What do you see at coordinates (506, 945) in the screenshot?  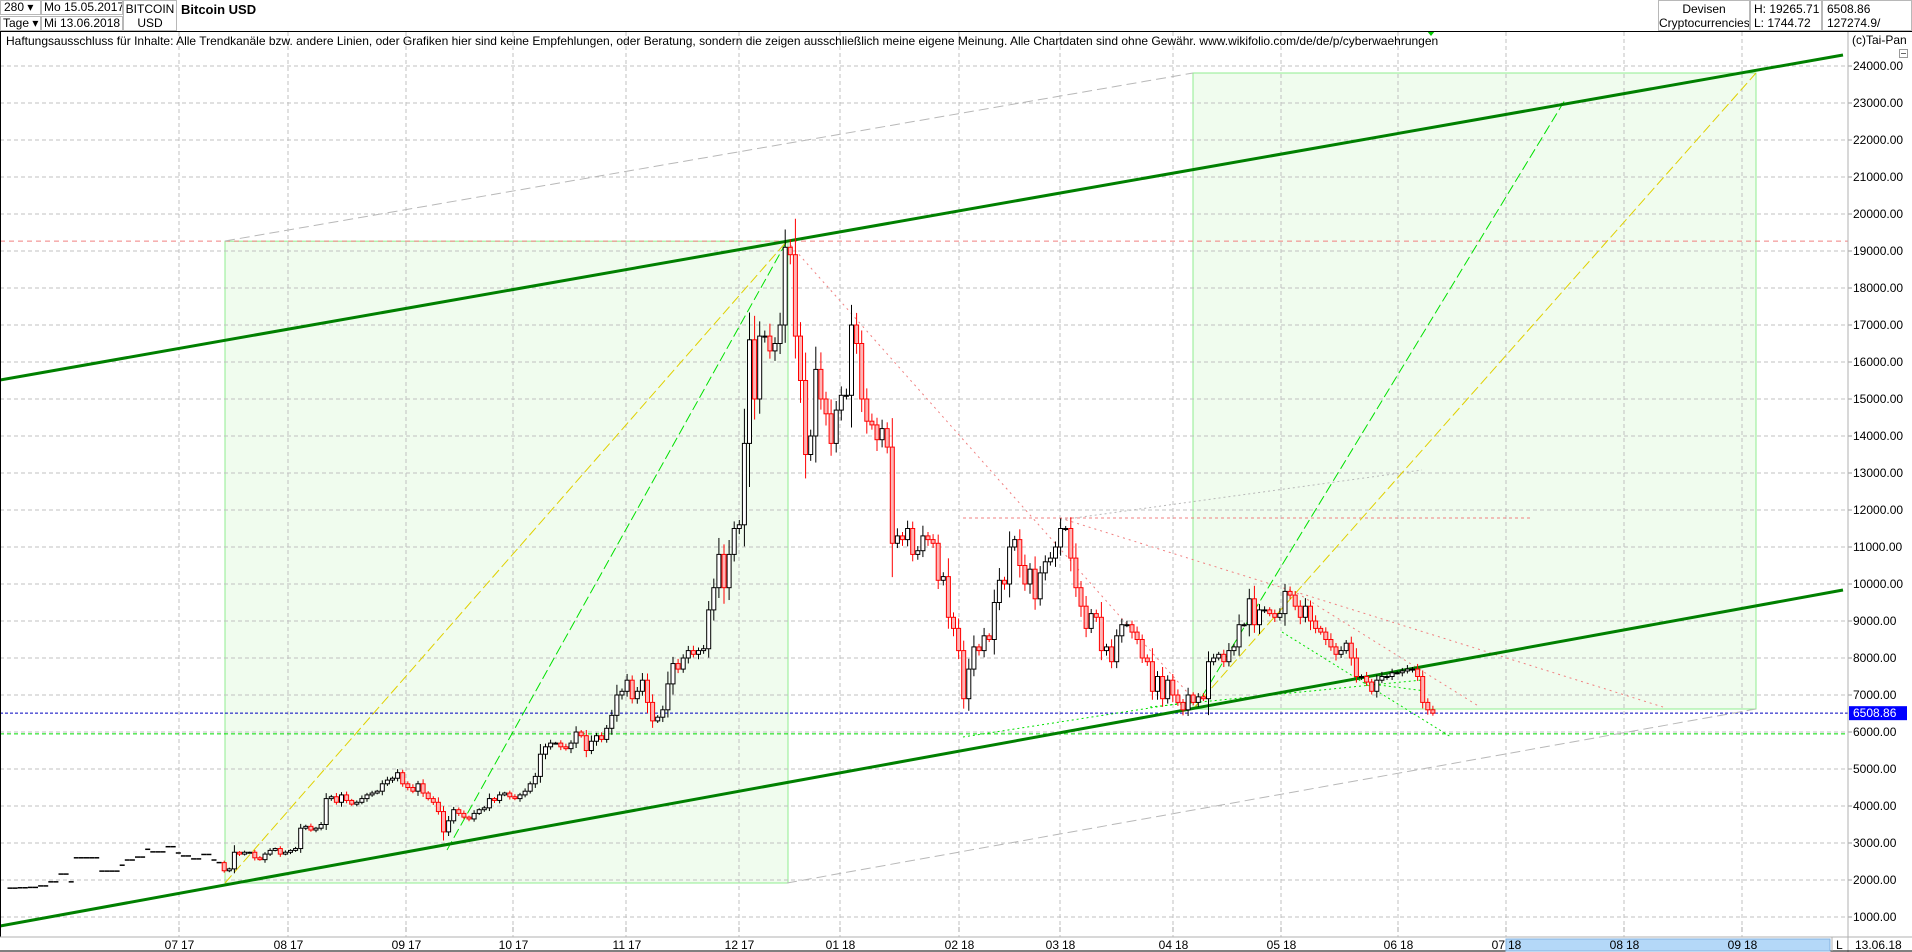 I see `x-tick-month: 10` at bounding box center [506, 945].